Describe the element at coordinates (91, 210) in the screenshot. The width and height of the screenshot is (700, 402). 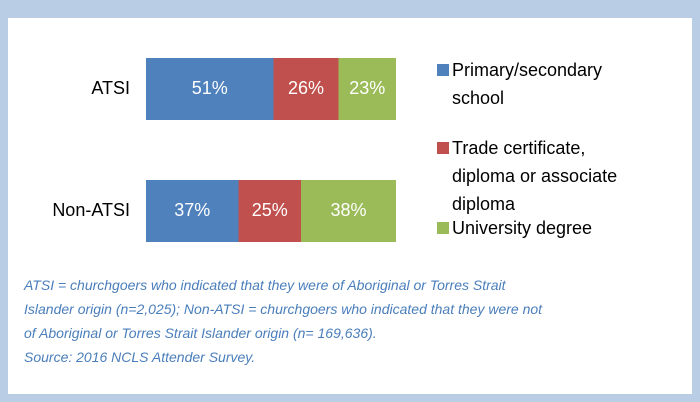
I see `category-label: Non-ATSI` at that location.